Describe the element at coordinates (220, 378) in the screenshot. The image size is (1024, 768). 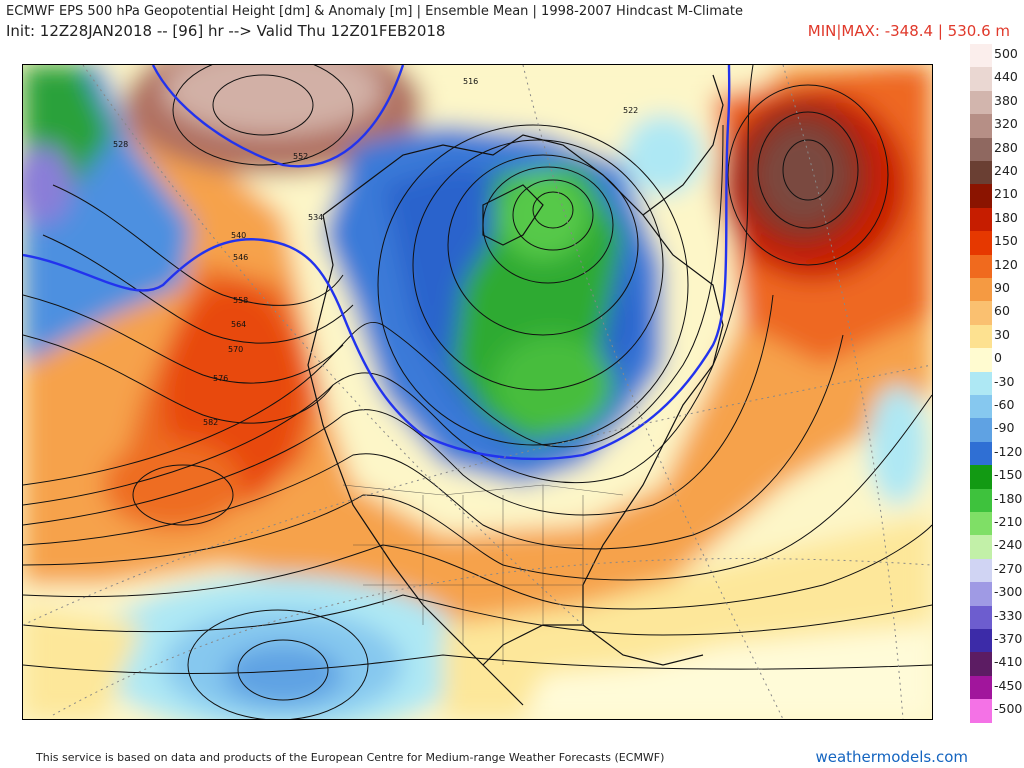
I see `contour-label: 576` at that location.